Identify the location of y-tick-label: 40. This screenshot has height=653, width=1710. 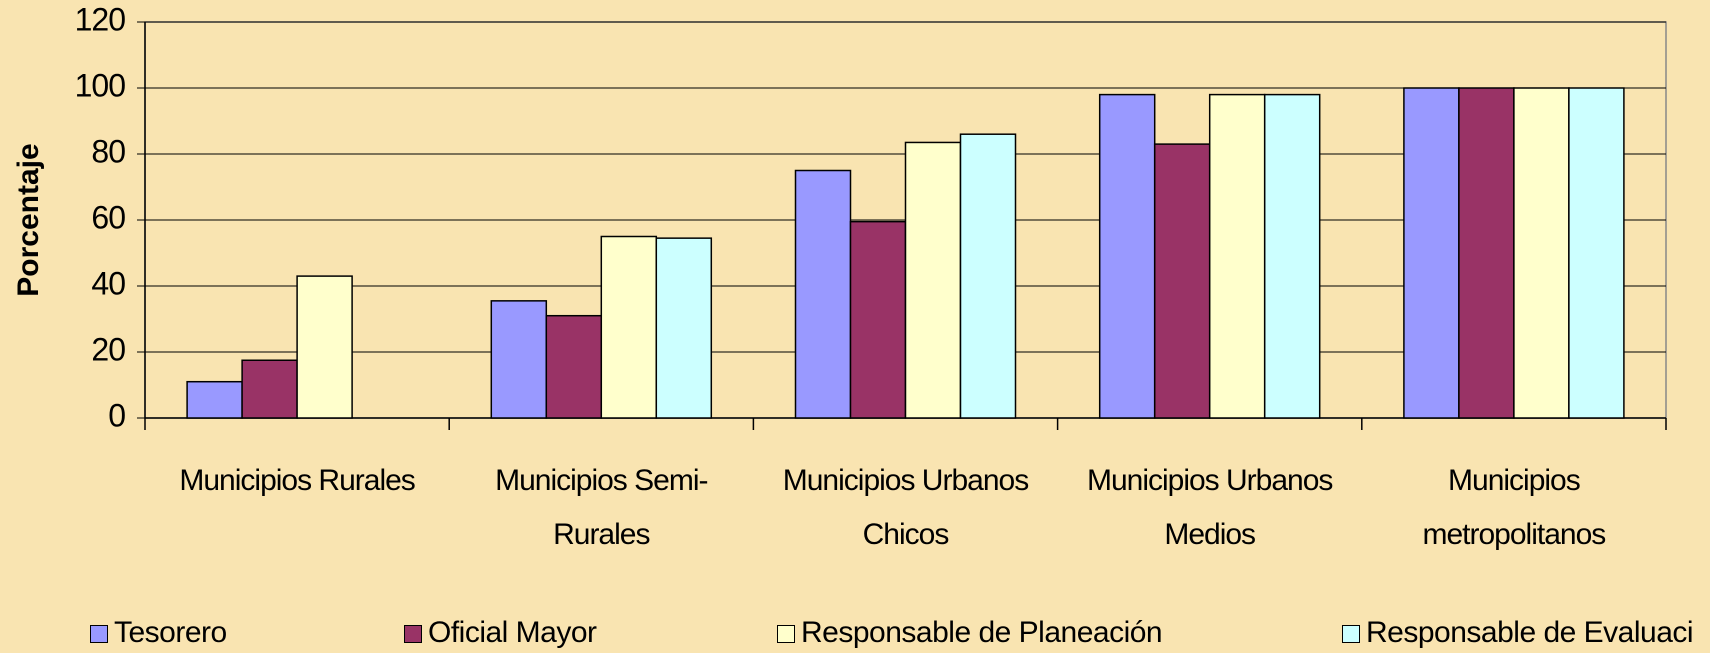
(108, 283).